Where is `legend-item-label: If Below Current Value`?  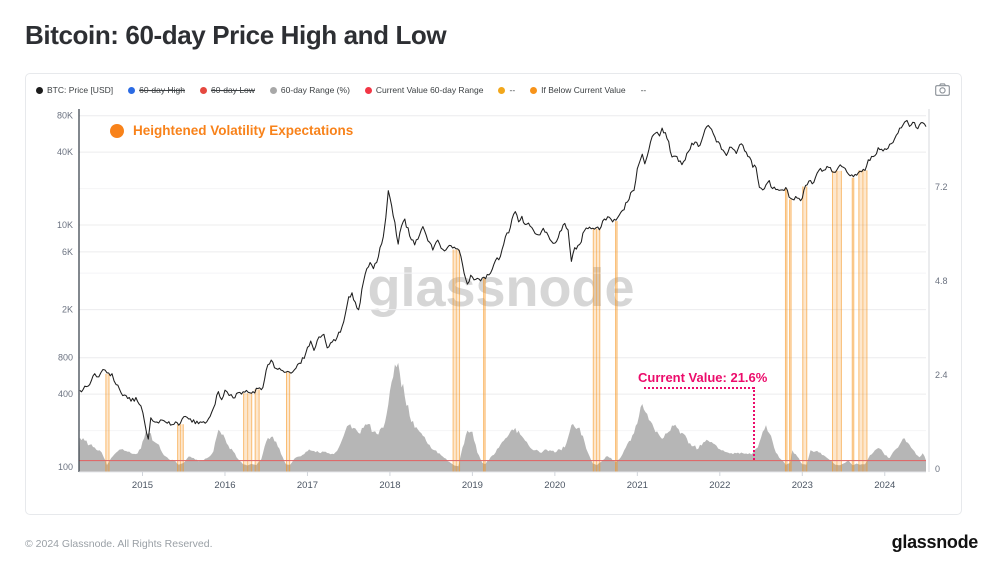 legend-item-label: If Below Current Value is located at coordinates (583, 90).